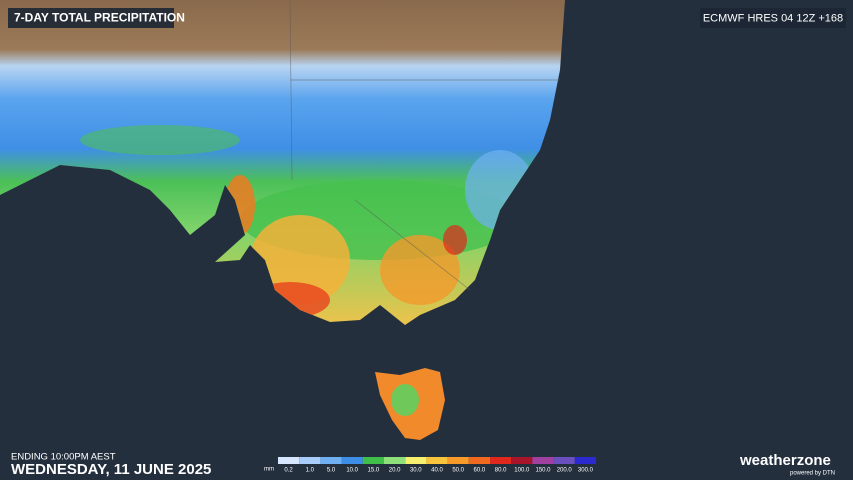 The height and width of the screenshot is (480, 853). Describe the element at coordinates (395, 471) in the screenshot. I see `legend-label: 20.0` at that location.